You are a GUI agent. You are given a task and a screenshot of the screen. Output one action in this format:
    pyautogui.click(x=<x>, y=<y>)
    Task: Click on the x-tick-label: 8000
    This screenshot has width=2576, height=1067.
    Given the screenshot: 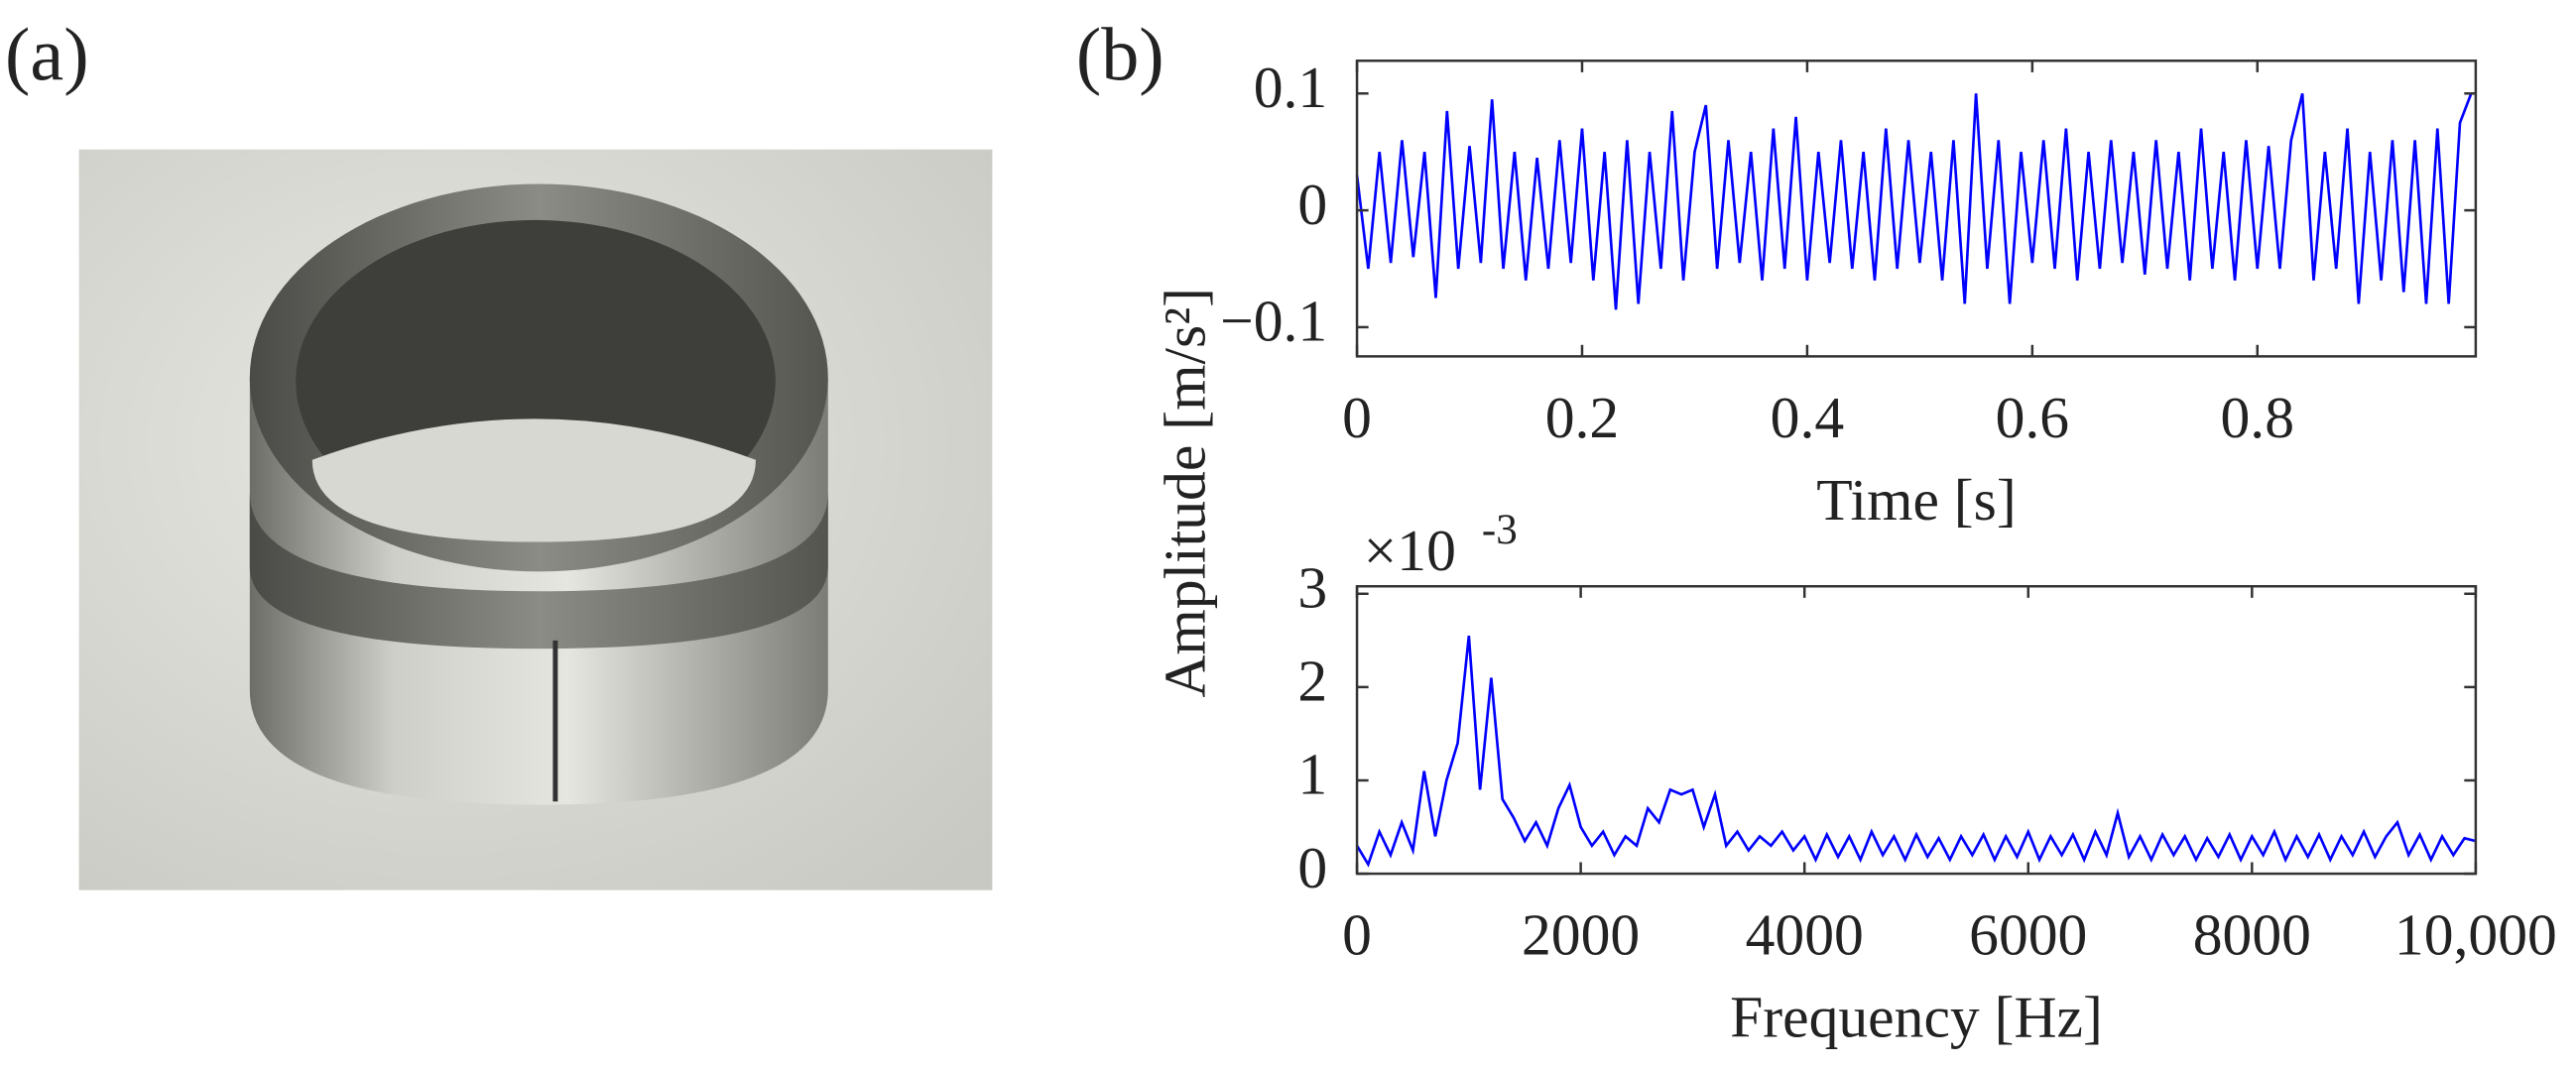 What is the action you would take?
    pyautogui.click(x=2252, y=935)
    